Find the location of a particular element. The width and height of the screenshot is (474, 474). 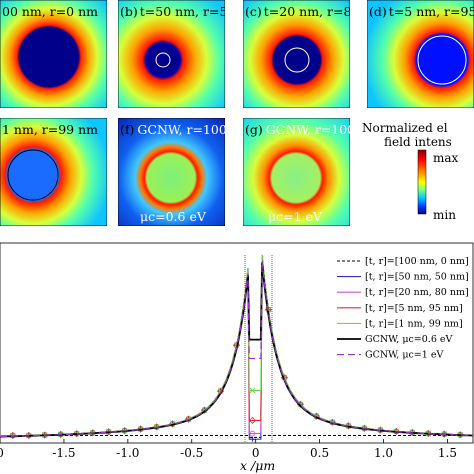

panel-f-letter: (f) is located at coordinates (127, 129).